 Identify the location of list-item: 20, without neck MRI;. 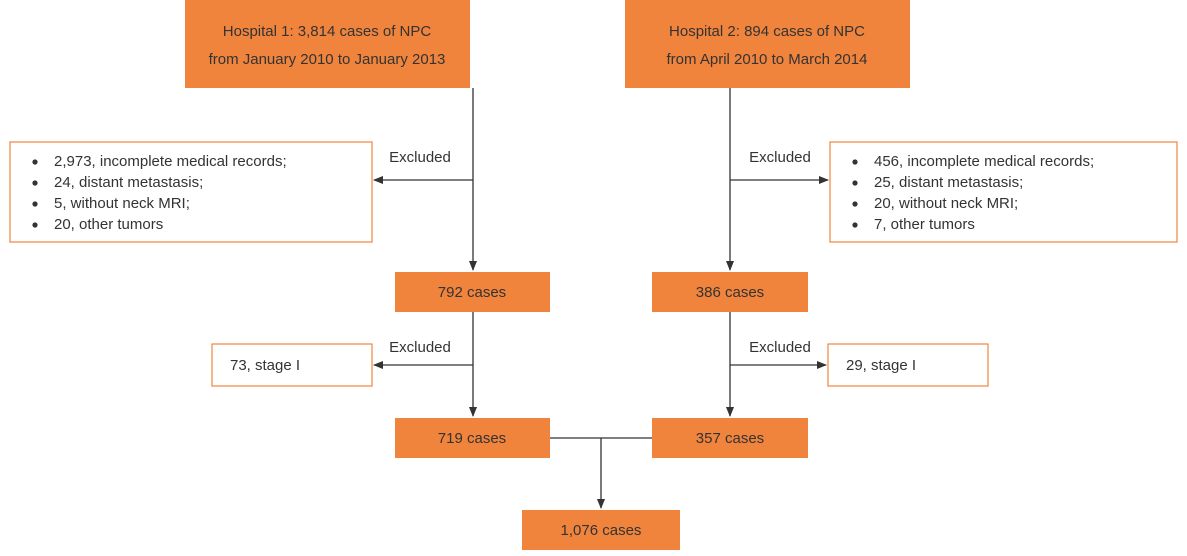
(946, 203).